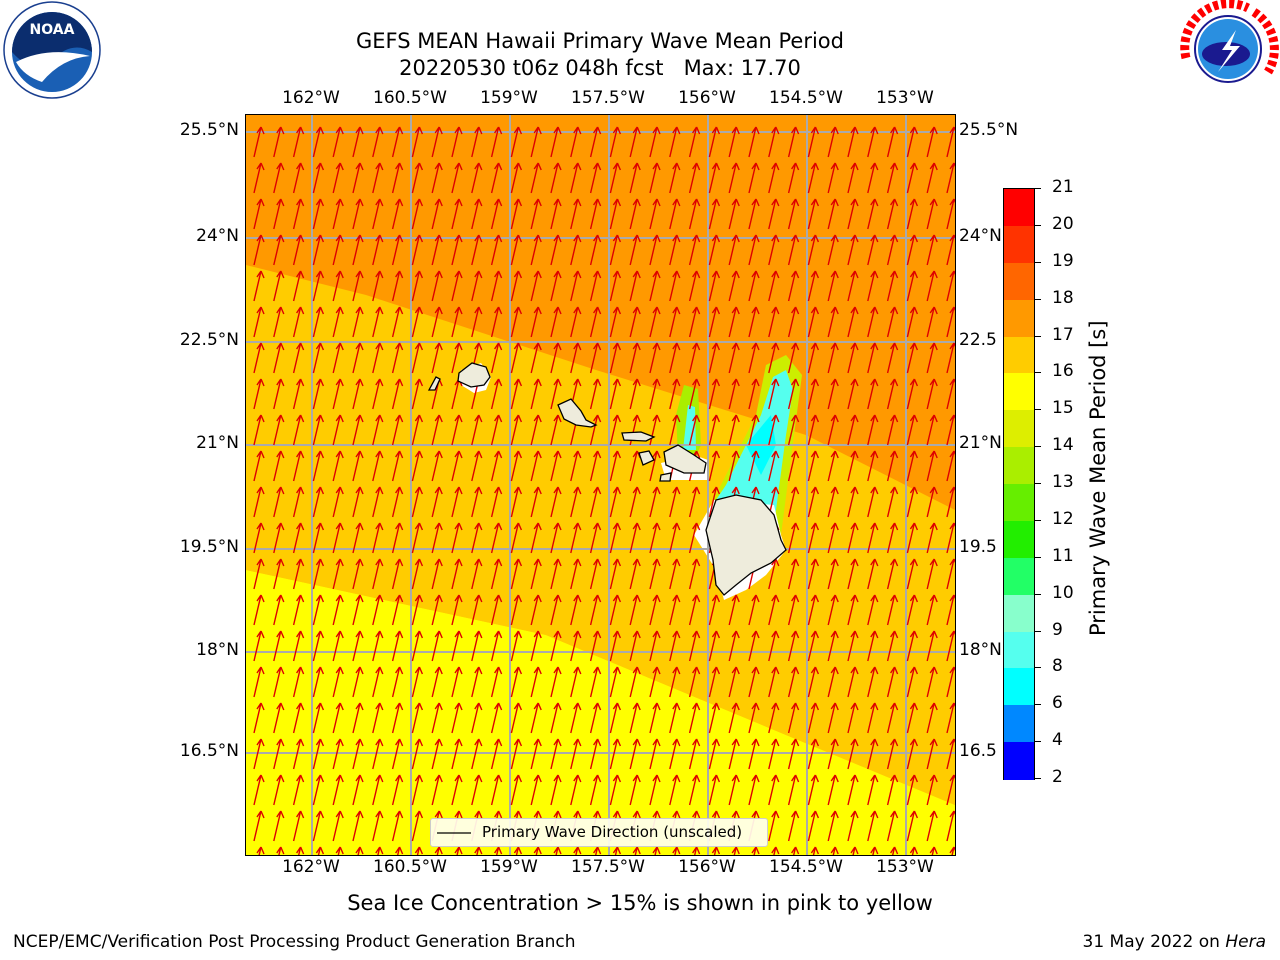 This screenshot has height=960, width=1280. I want to click on lon-tick-label: 156°W, so click(707, 98).